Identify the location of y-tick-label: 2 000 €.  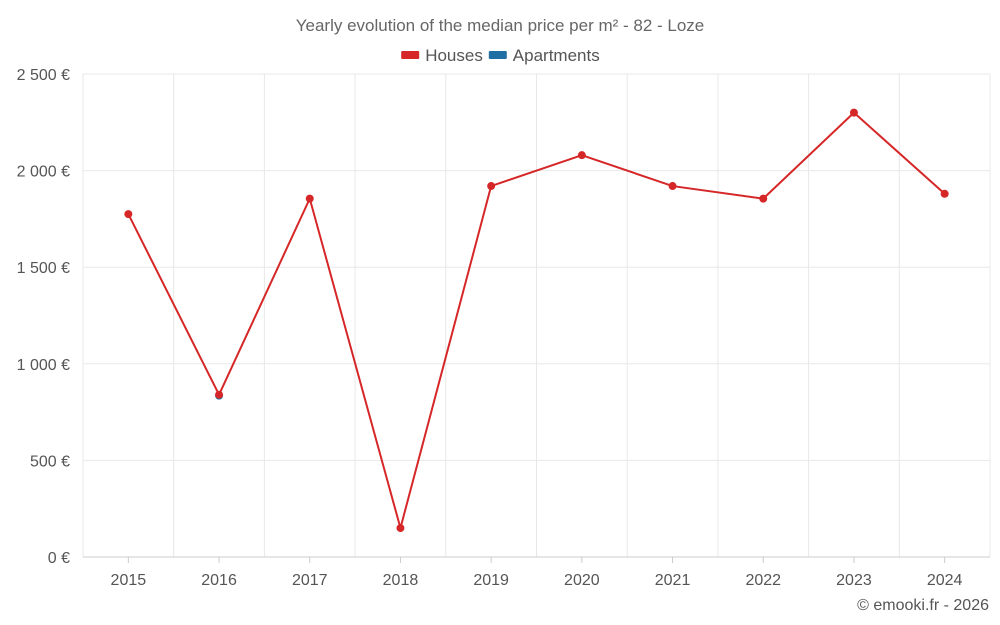
(43, 172).